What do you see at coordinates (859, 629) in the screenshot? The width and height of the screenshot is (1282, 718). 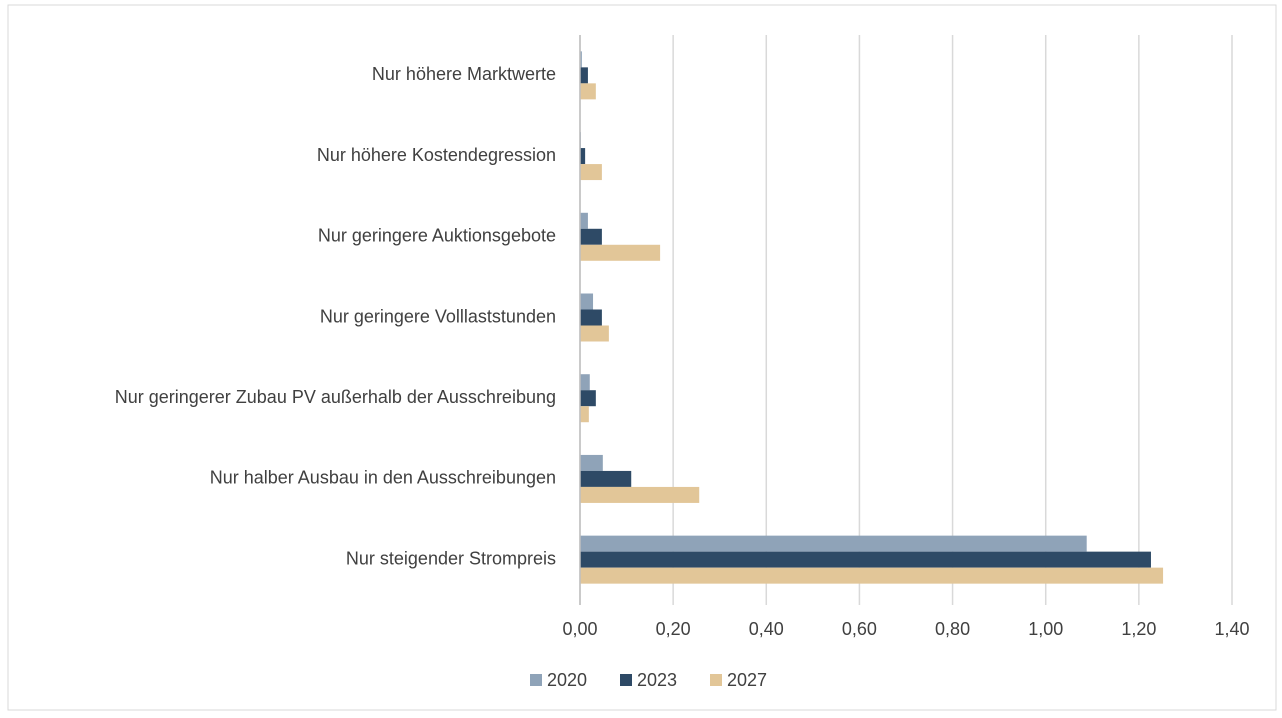 I see `x-tick-label: 0,60` at bounding box center [859, 629].